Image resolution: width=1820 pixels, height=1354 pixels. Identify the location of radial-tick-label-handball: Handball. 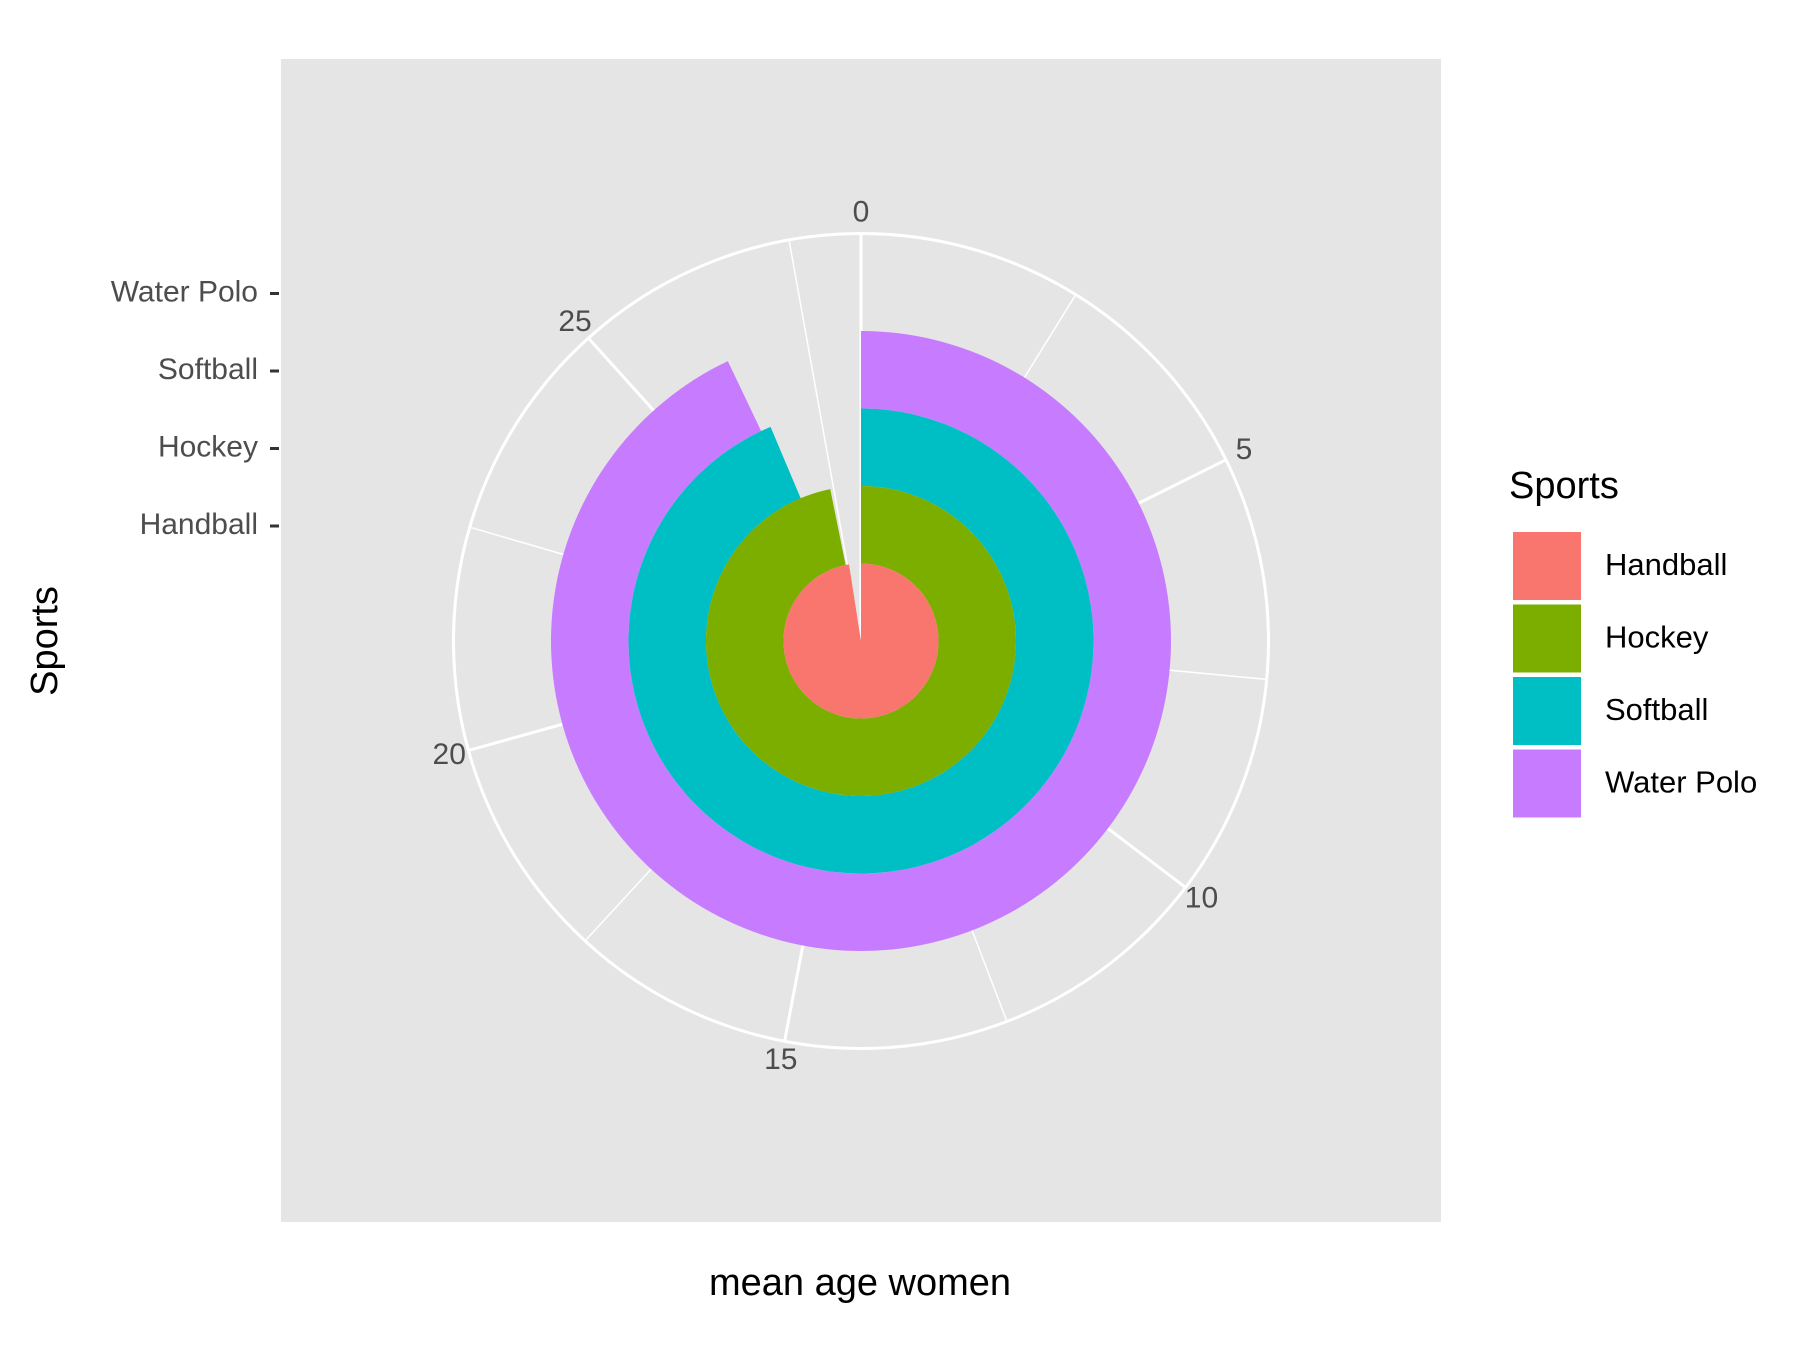
(199, 524).